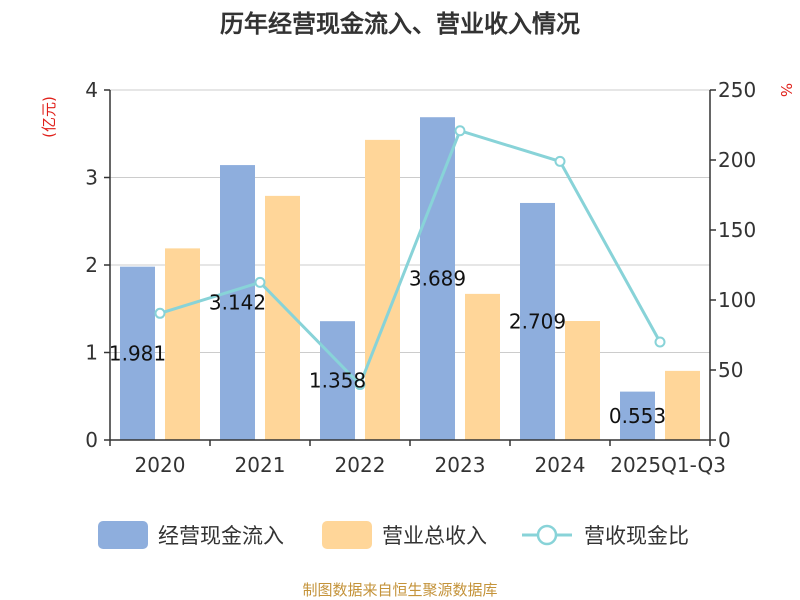 This screenshot has width=800, height=600. I want to click on right-tick-label: 250, so click(737, 90).